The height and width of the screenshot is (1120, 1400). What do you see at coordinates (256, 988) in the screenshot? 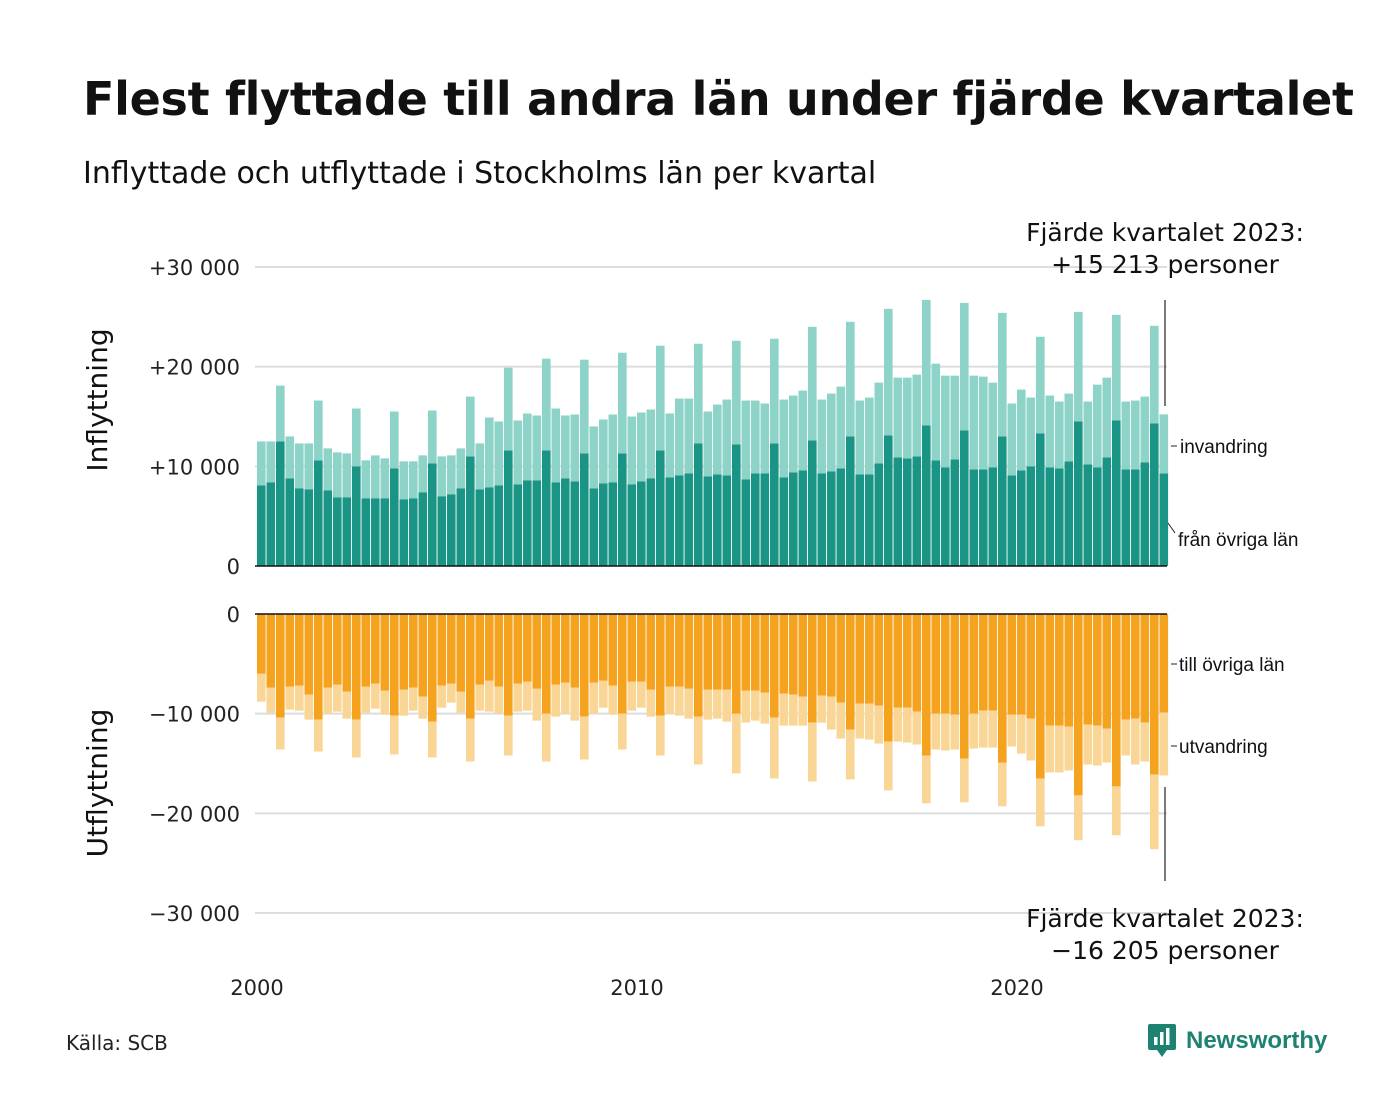
I see `x-tick-label: 2000` at bounding box center [256, 988].